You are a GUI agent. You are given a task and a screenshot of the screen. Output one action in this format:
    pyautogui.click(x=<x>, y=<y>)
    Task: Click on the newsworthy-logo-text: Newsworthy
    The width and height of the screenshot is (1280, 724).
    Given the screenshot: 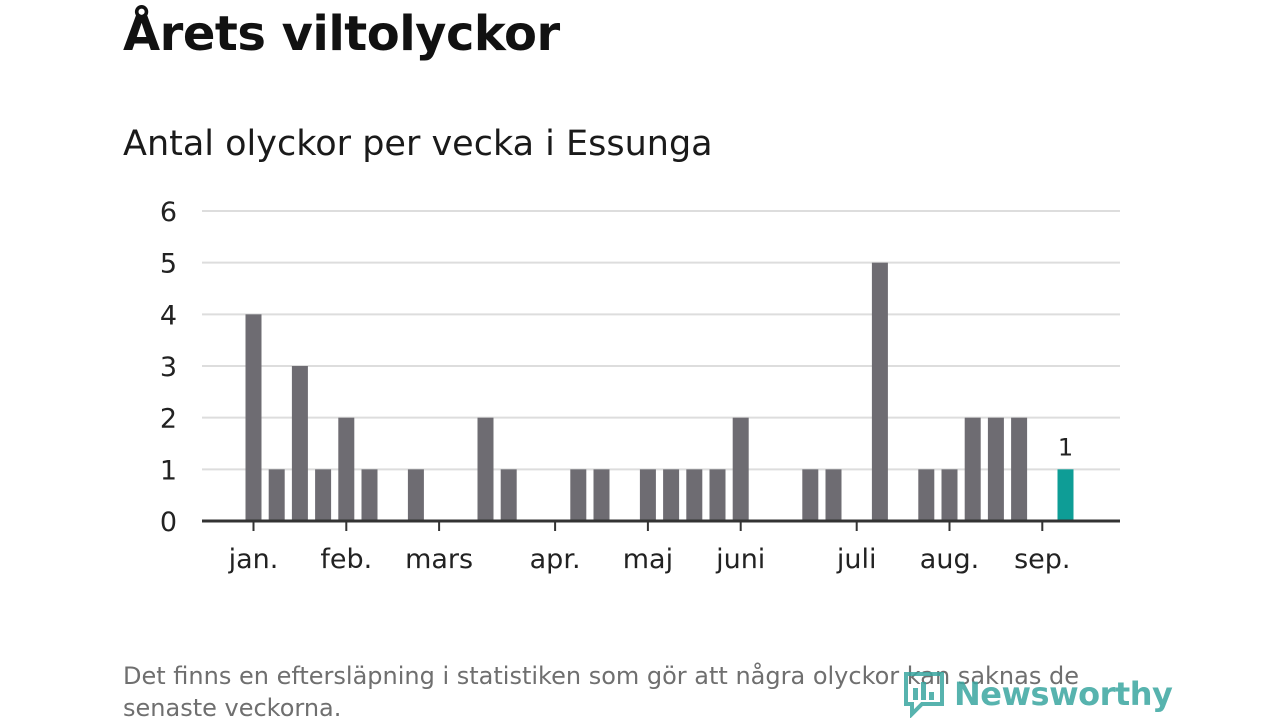 What is the action you would take?
    pyautogui.click(x=1063, y=694)
    